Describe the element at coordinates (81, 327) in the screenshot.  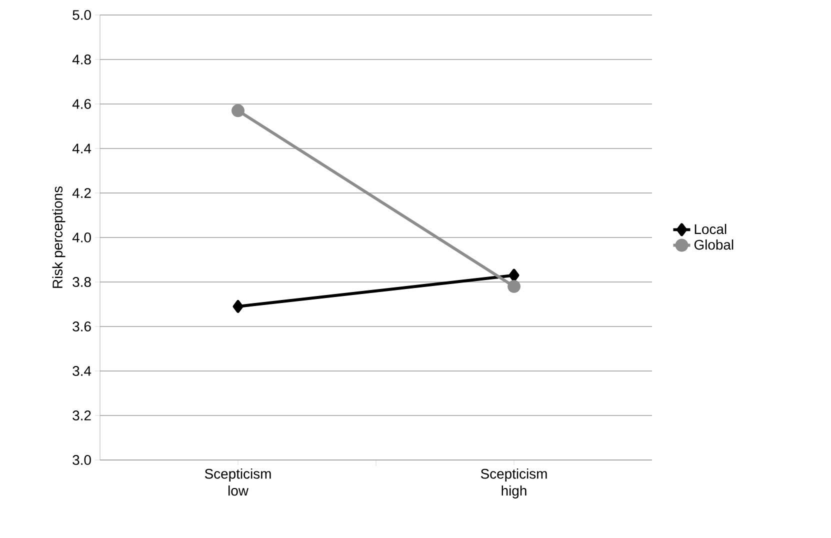
I see `y-tick-label: 3.6` at that location.